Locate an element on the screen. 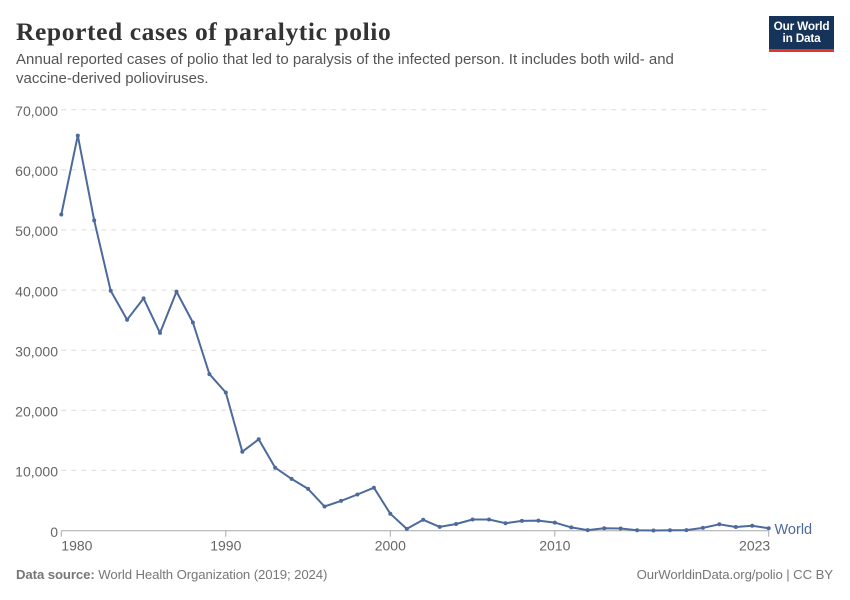  svg-text: 1990 is located at coordinates (225, 546).